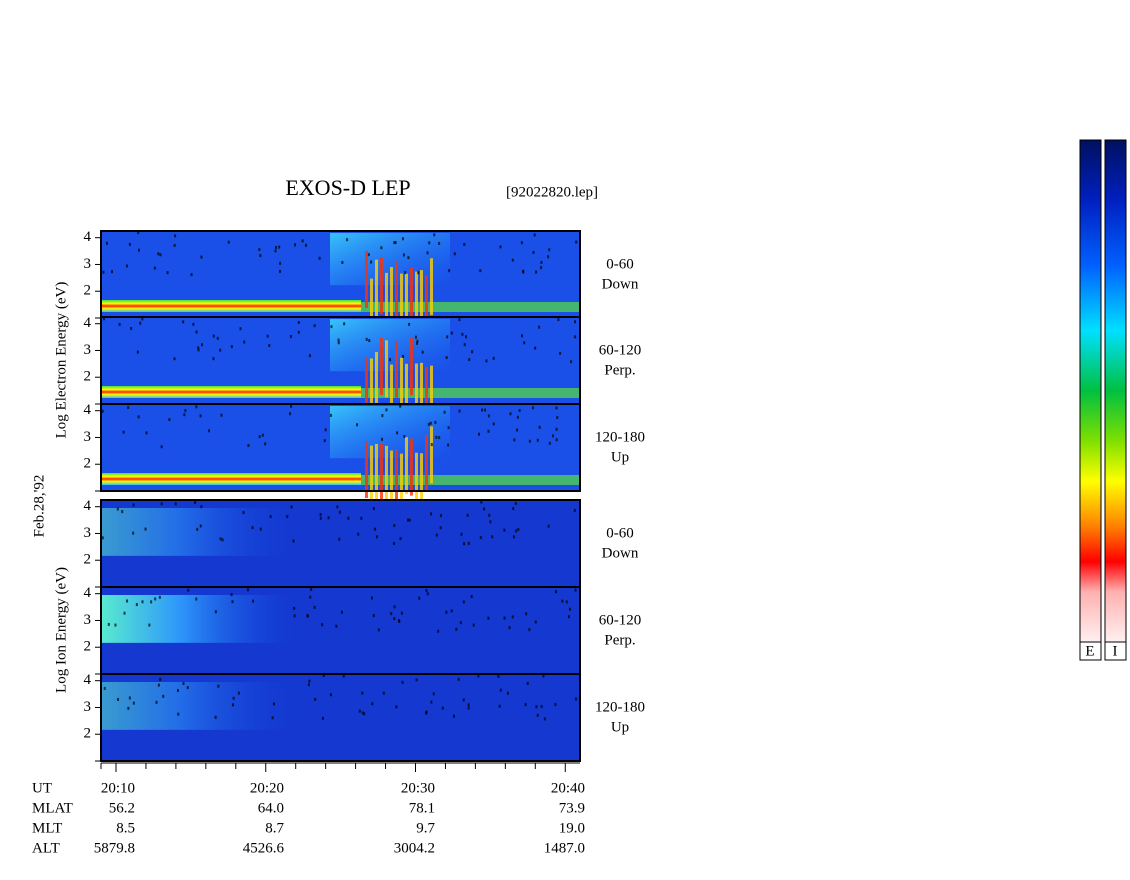  What do you see at coordinates (620, 533) in the screenshot?
I see `panel-angle: 0-60` at bounding box center [620, 533].